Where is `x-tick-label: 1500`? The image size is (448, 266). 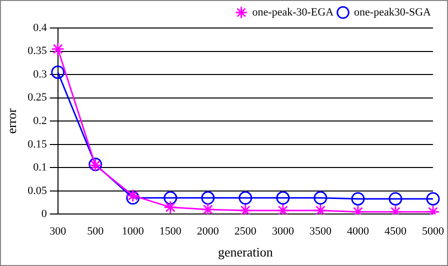
x-tick-label: 1500 is located at coordinates (170, 232).